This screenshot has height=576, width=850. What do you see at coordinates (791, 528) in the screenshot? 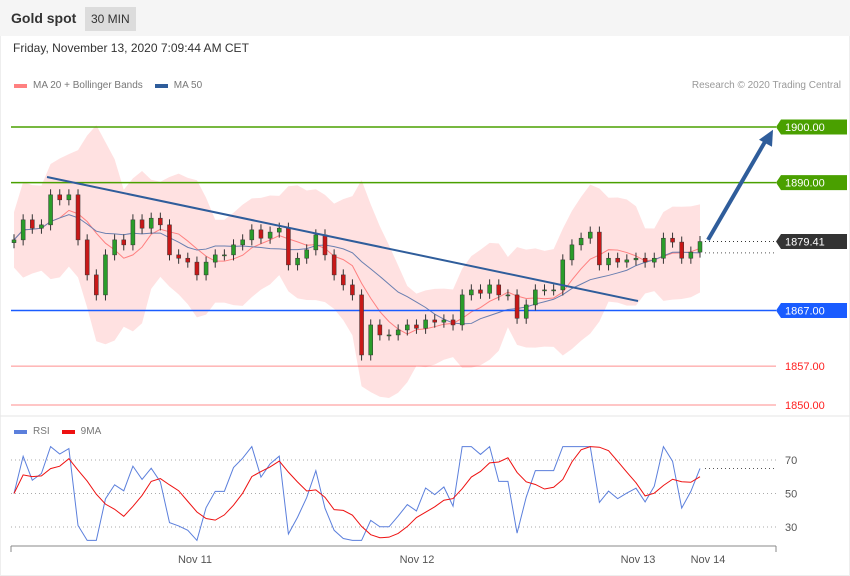
I see `rsi-tick: 30` at bounding box center [791, 528].